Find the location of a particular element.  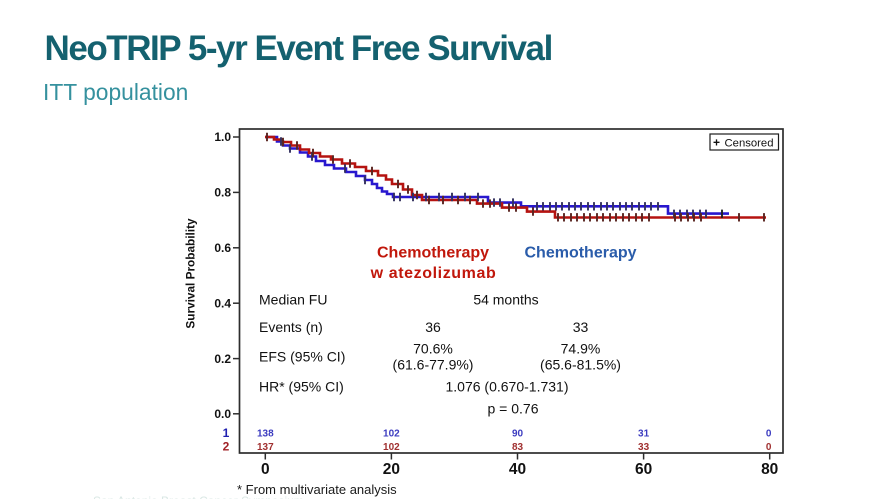

svg-text: 36 is located at coordinates (433, 327).